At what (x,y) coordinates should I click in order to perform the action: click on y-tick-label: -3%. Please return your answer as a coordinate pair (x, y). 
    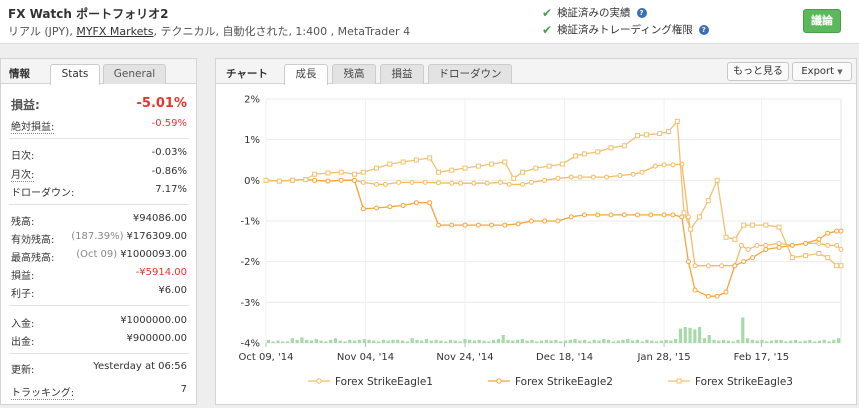
    Looking at the image, I should click on (250, 303).